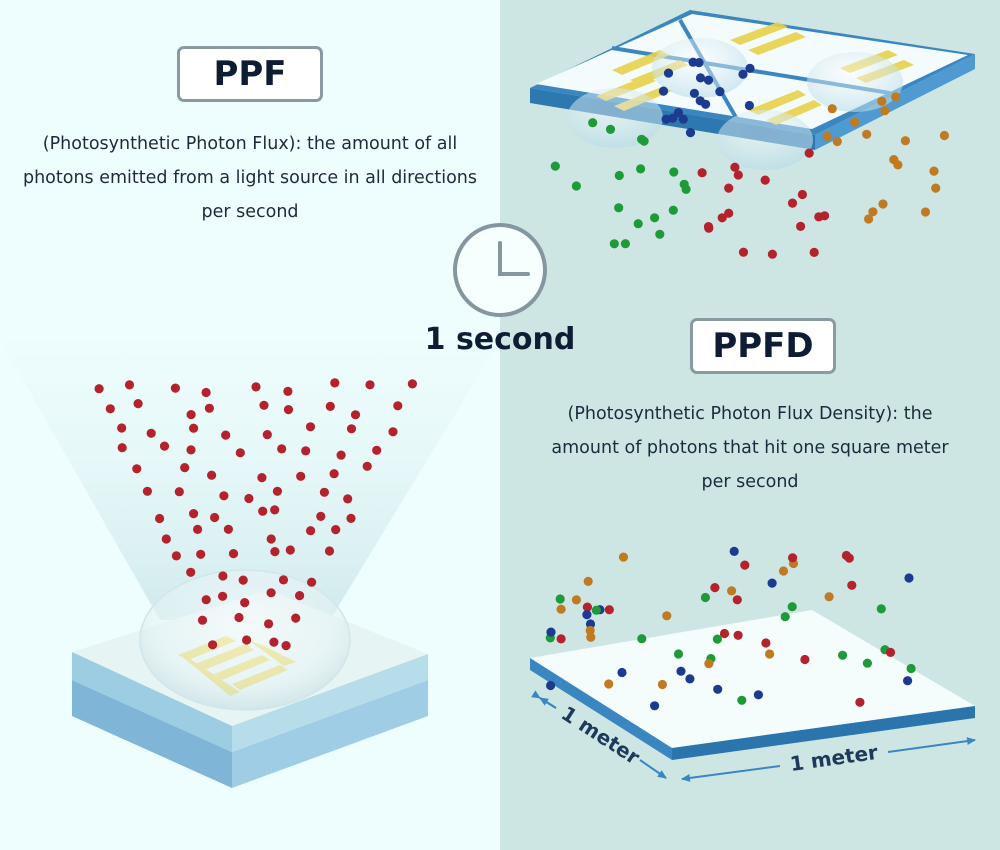  Describe the element at coordinates (500, 339) in the screenshot. I see `time-label: 1 second` at that location.